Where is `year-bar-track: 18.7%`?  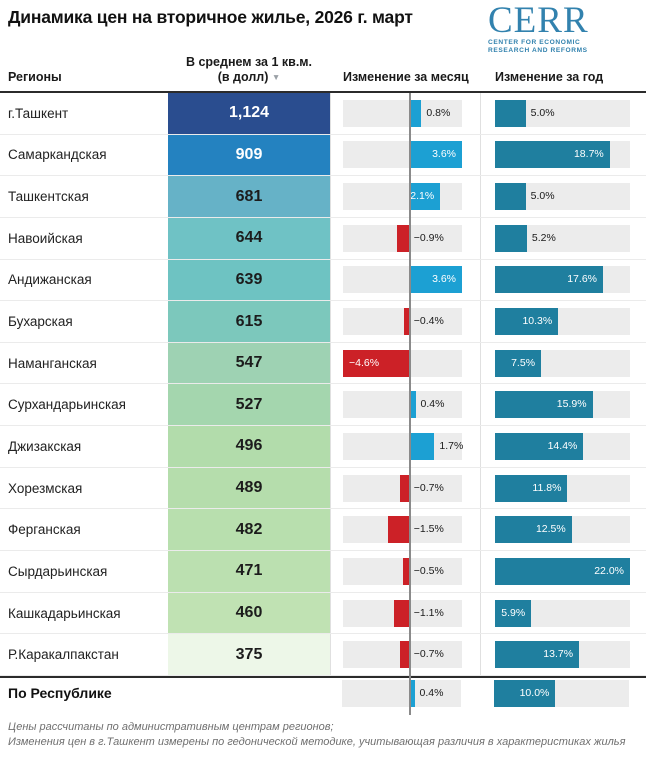 year-bar-track: 18.7% is located at coordinates (562, 155).